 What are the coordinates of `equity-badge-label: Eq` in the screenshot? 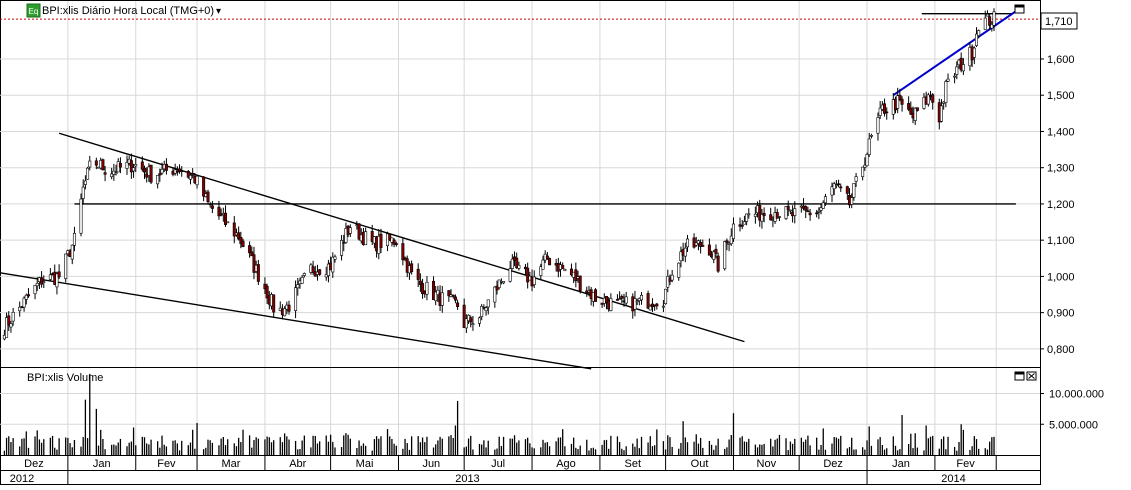 It's located at (34, 11).